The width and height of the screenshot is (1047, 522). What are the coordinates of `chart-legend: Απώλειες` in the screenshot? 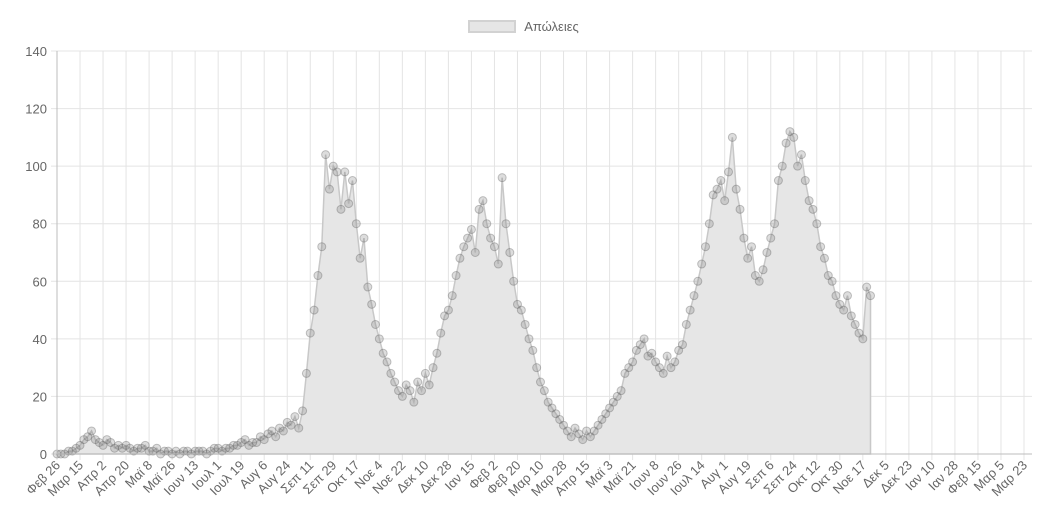 It's located at (523, 26).